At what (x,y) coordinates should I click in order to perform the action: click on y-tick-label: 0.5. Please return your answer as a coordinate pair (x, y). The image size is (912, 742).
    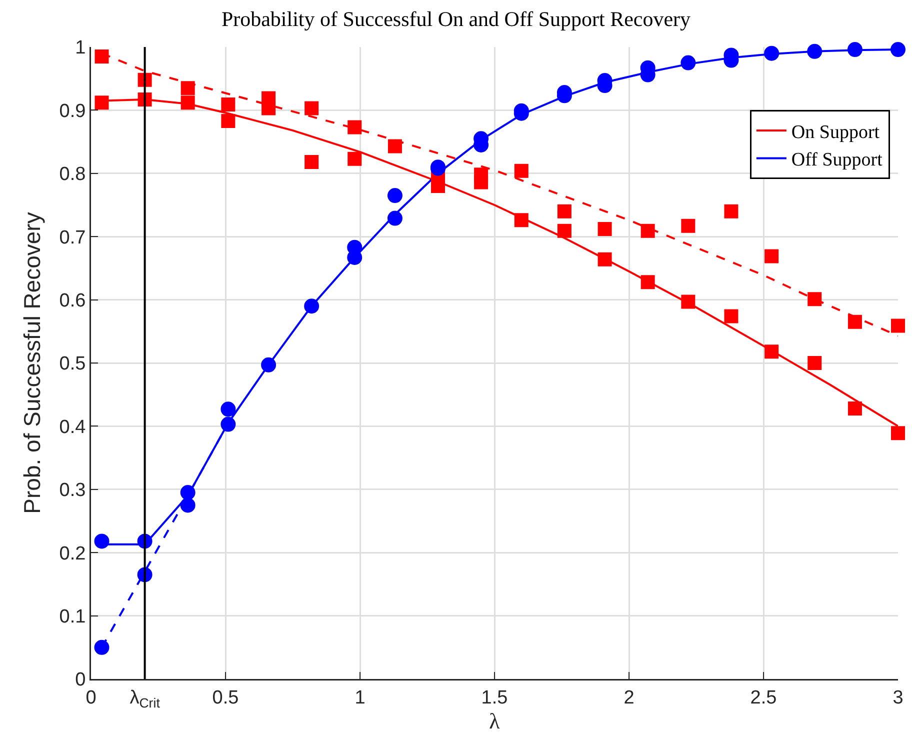
    Looking at the image, I should click on (72, 364).